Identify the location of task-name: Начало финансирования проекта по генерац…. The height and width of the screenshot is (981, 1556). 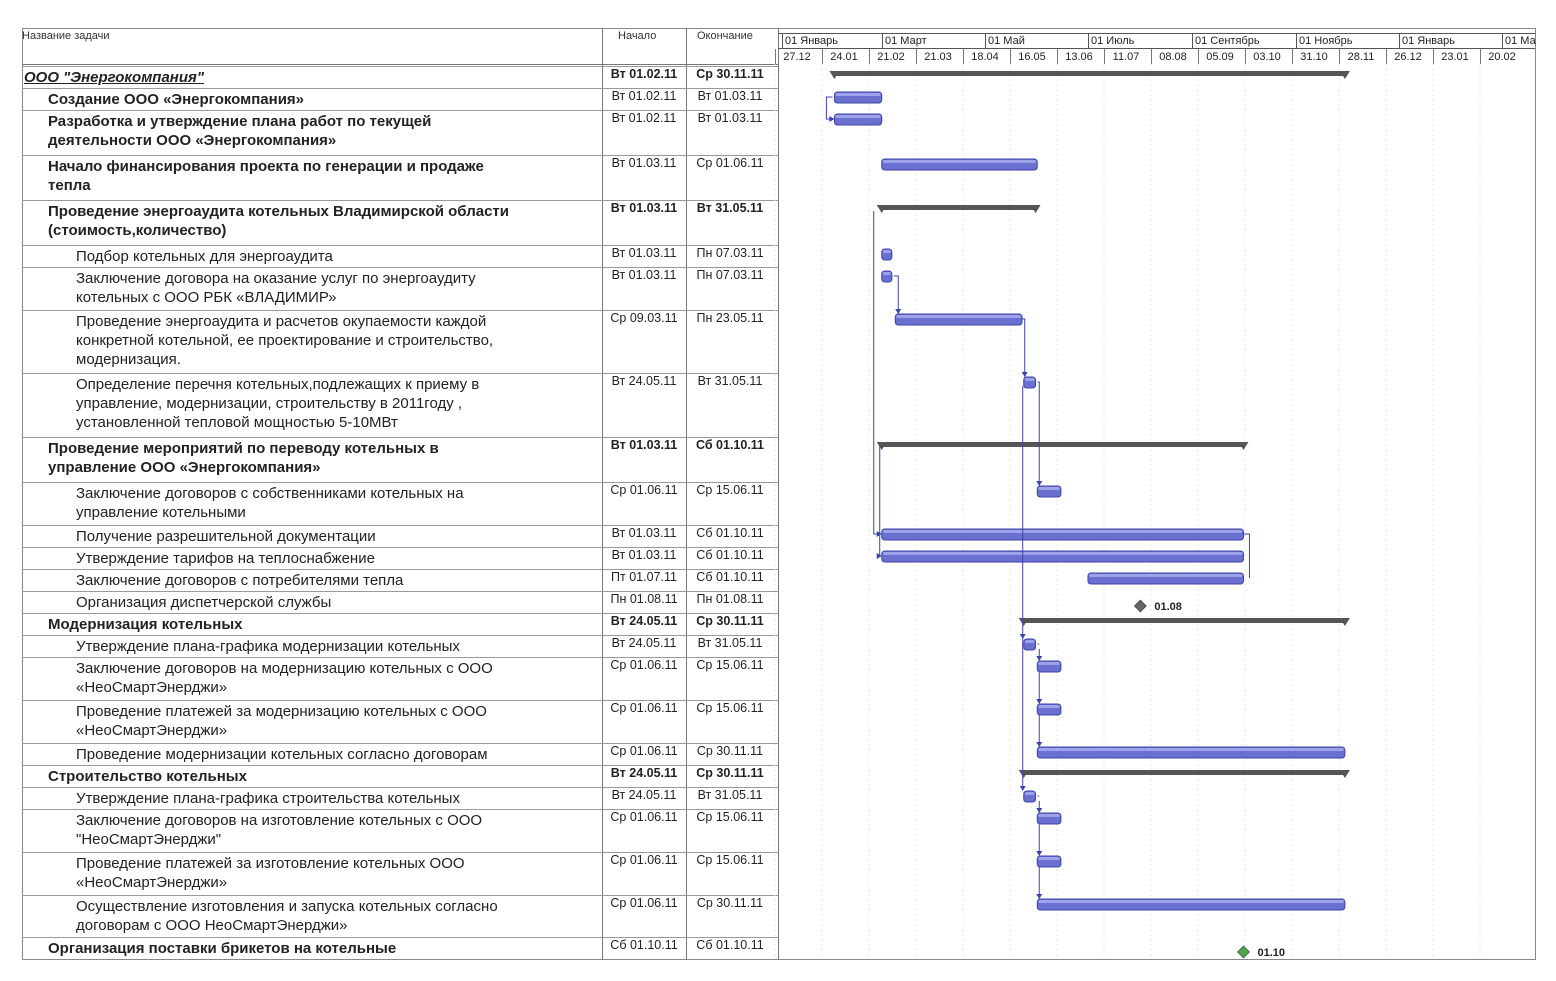
(266, 176).